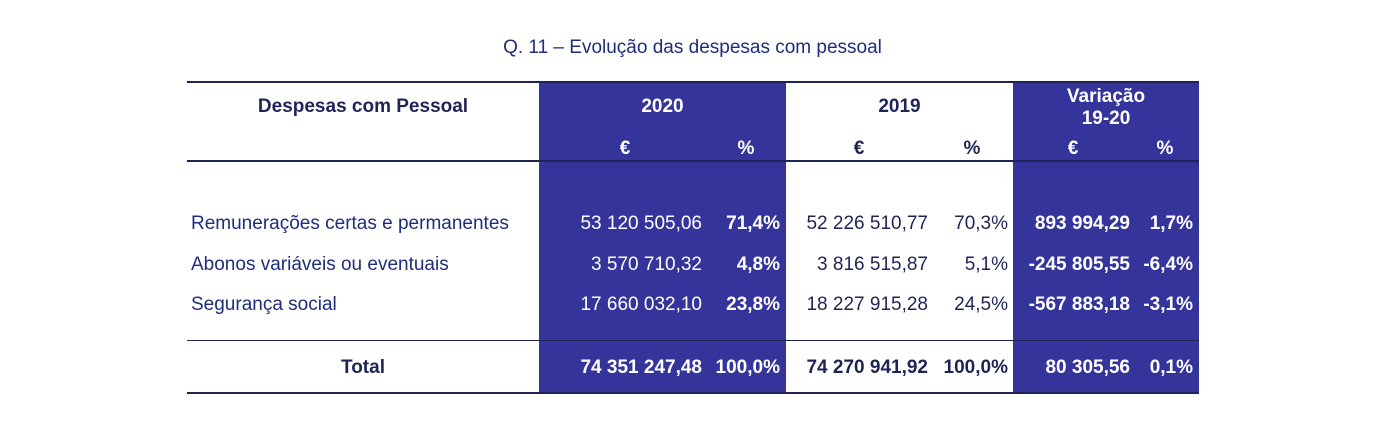 The height and width of the screenshot is (442, 1385). I want to click on total-top-rule, so click(693, 340).